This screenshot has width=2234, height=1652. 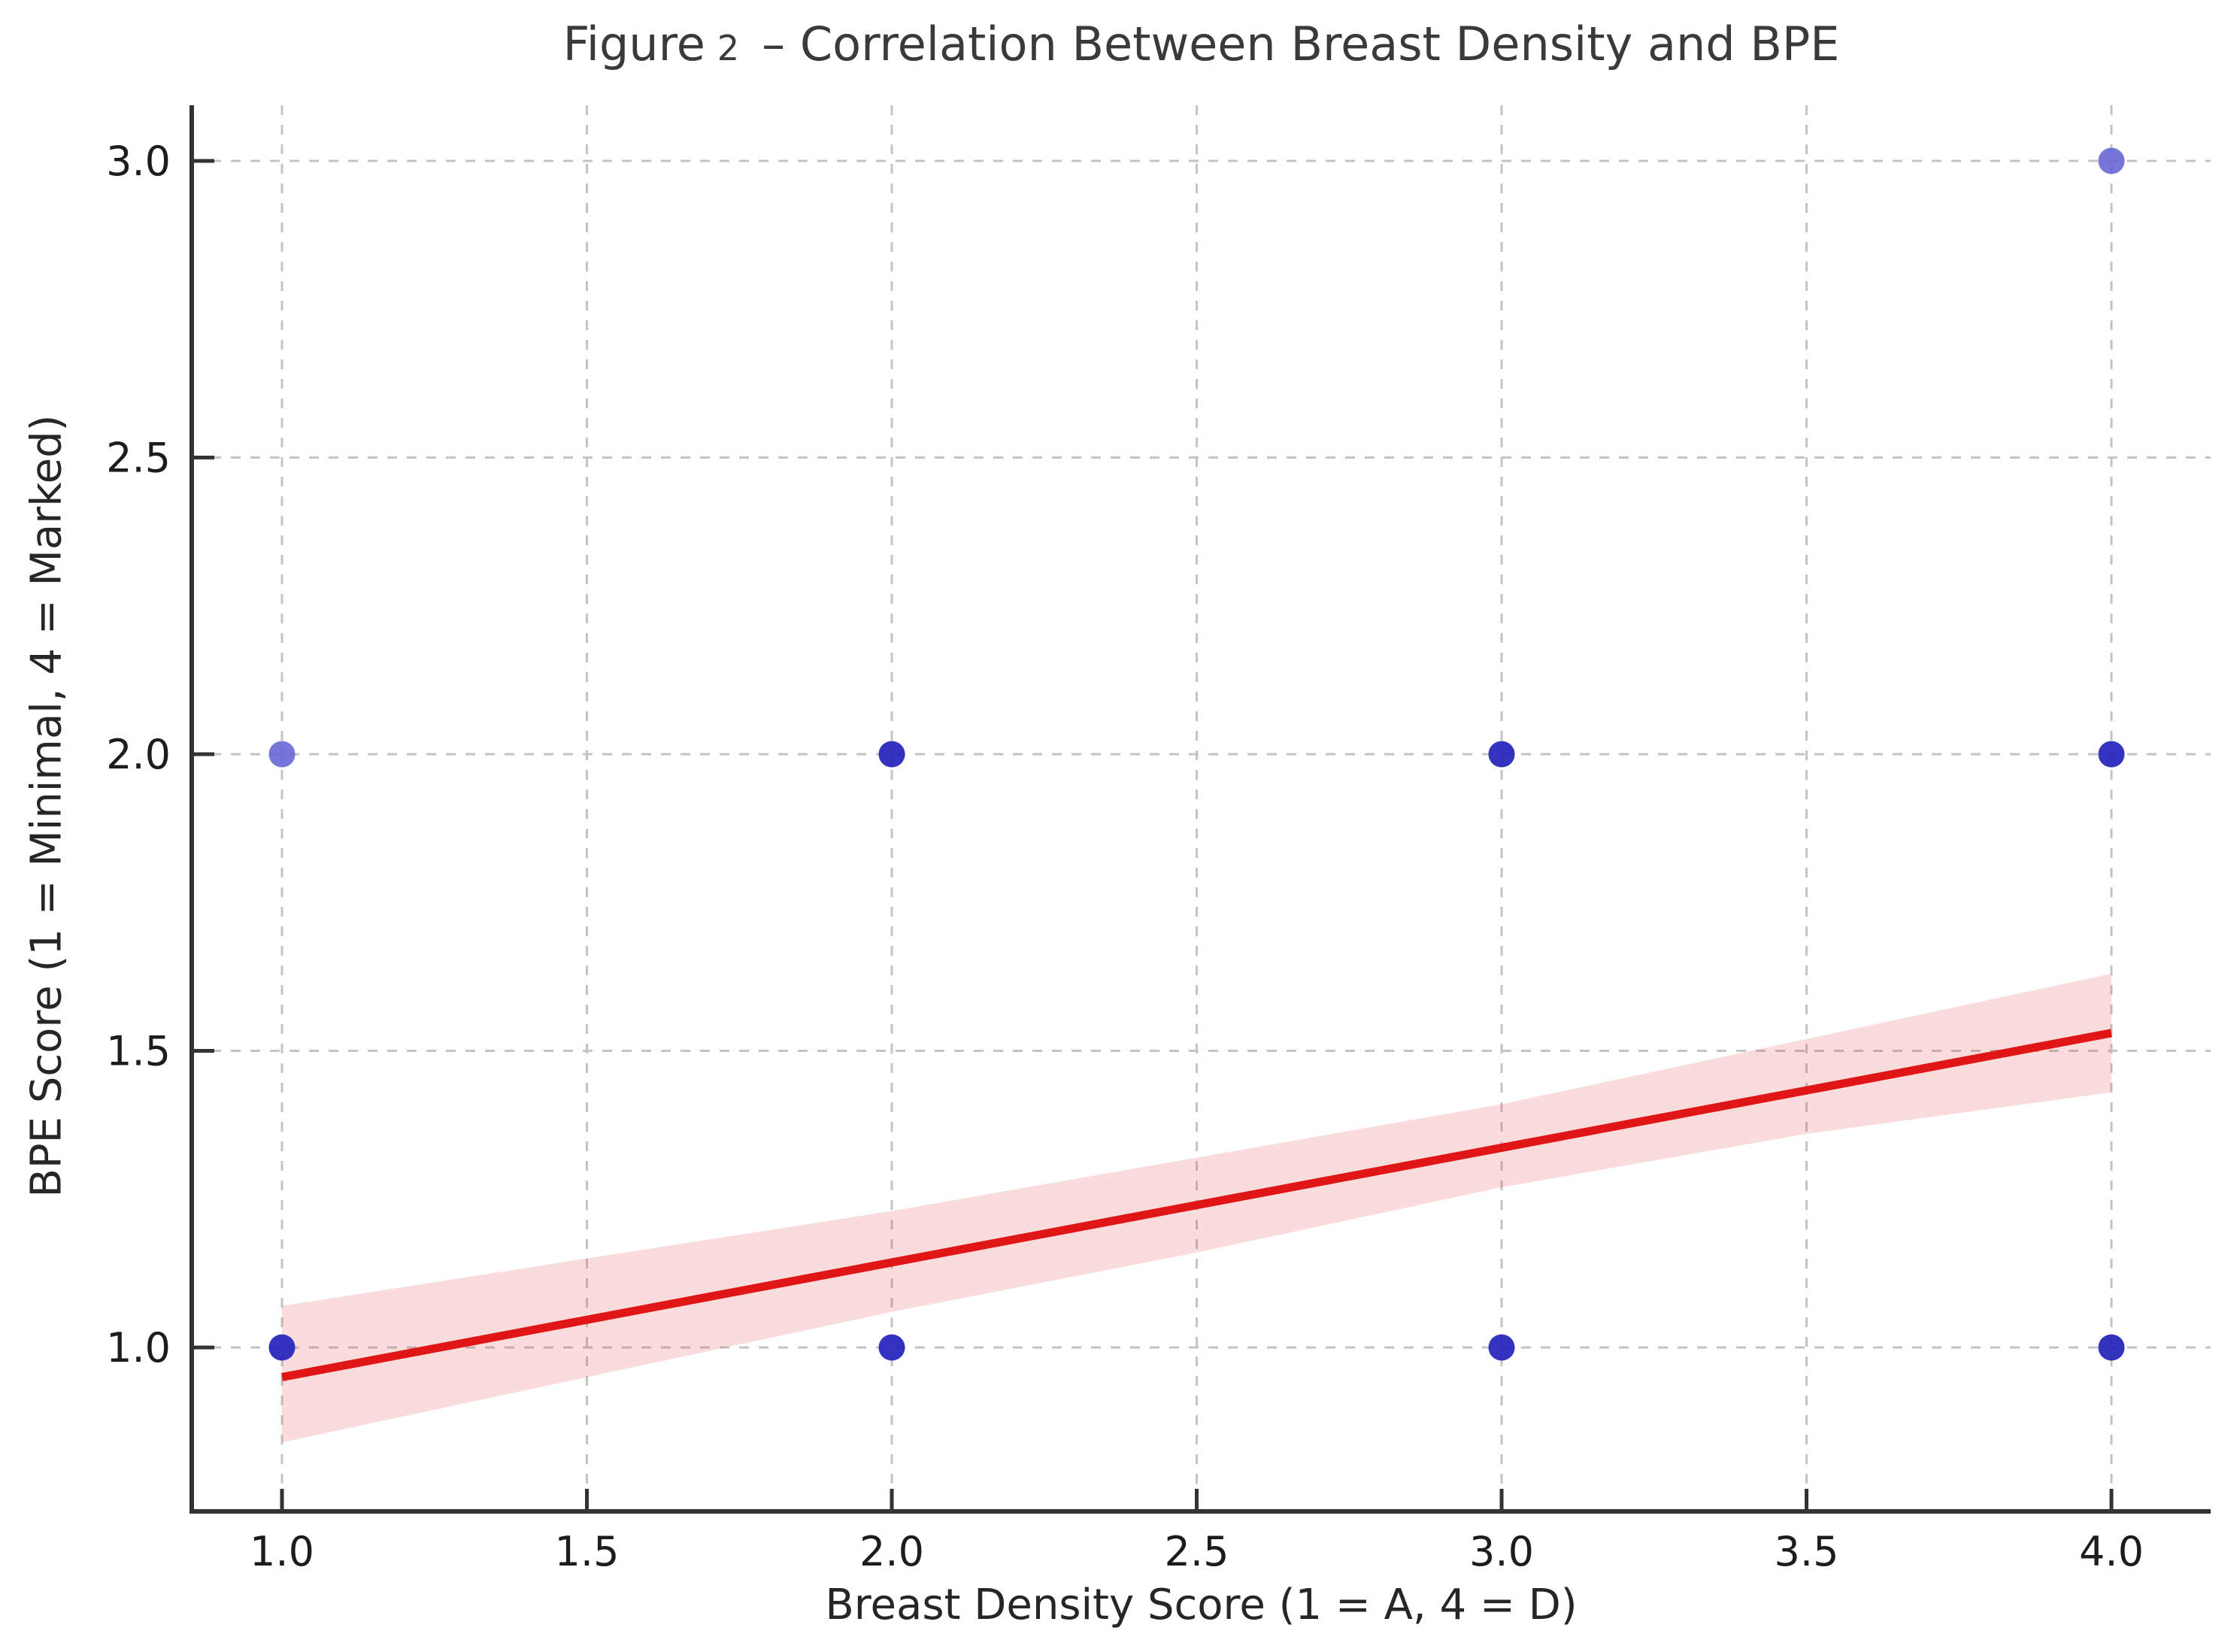 What do you see at coordinates (46, 806) in the screenshot?
I see `y-axis-label: BPE Score (1 = Minimal, 4 = Marked)` at bounding box center [46, 806].